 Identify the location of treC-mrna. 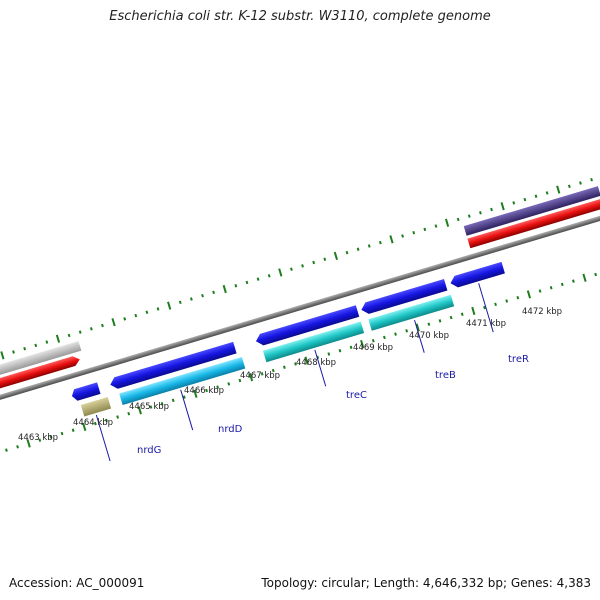
(313, 342).